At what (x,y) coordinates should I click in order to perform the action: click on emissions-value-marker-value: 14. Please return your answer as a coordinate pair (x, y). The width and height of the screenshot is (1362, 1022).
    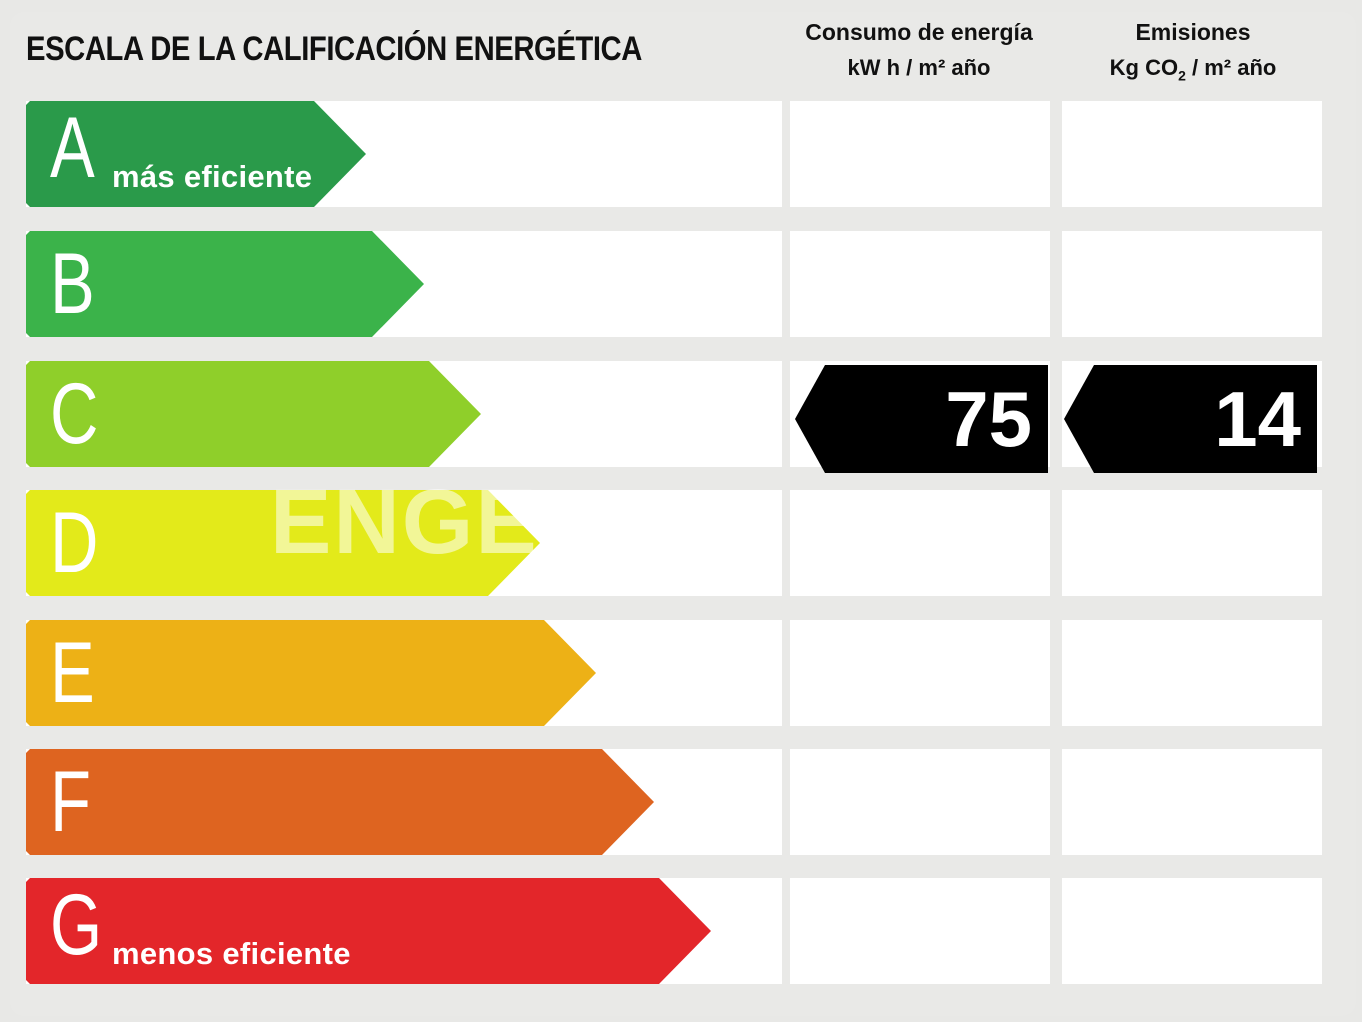
    Looking at the image, I should click on (1257, 419).